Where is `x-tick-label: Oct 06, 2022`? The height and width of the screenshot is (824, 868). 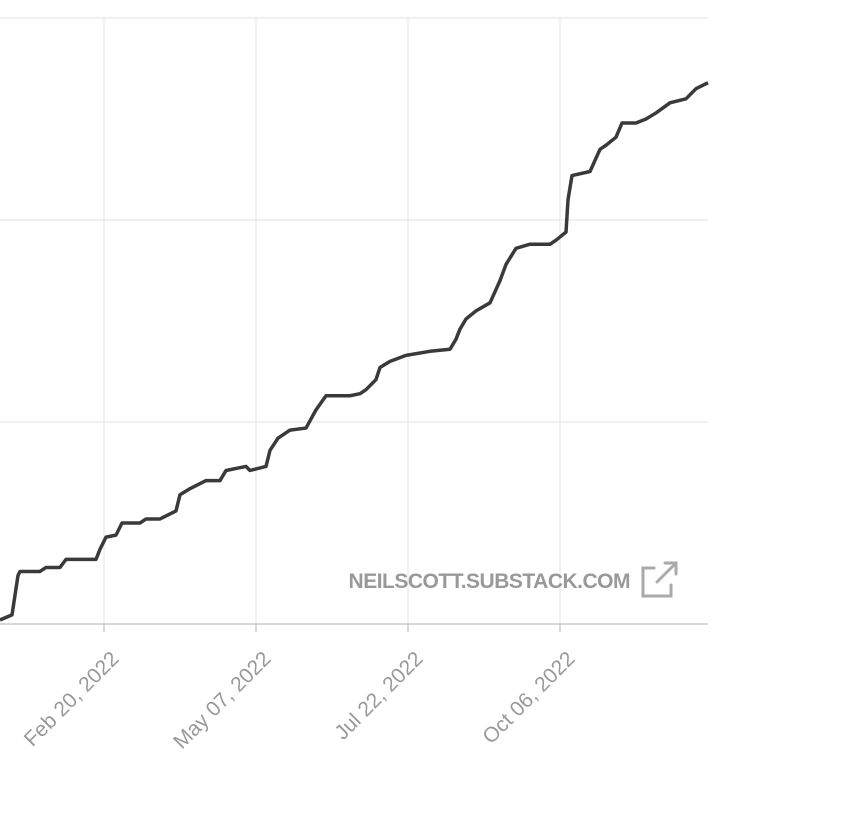
x-tick-label: Oct 06, 2022 is located at coordinates (528, 697).